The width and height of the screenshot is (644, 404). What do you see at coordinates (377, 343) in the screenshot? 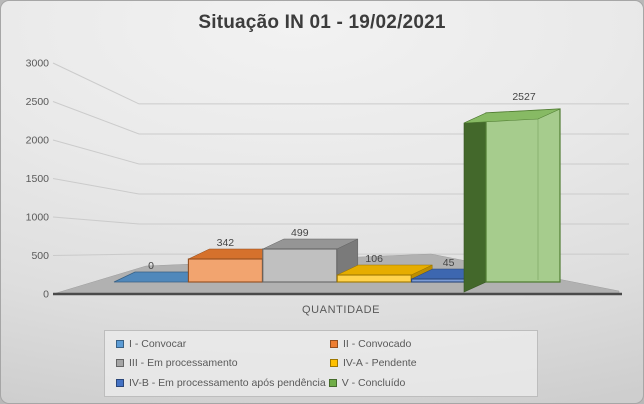
I see `legend-label: II - Convocado` at bounding box center [377, 343].